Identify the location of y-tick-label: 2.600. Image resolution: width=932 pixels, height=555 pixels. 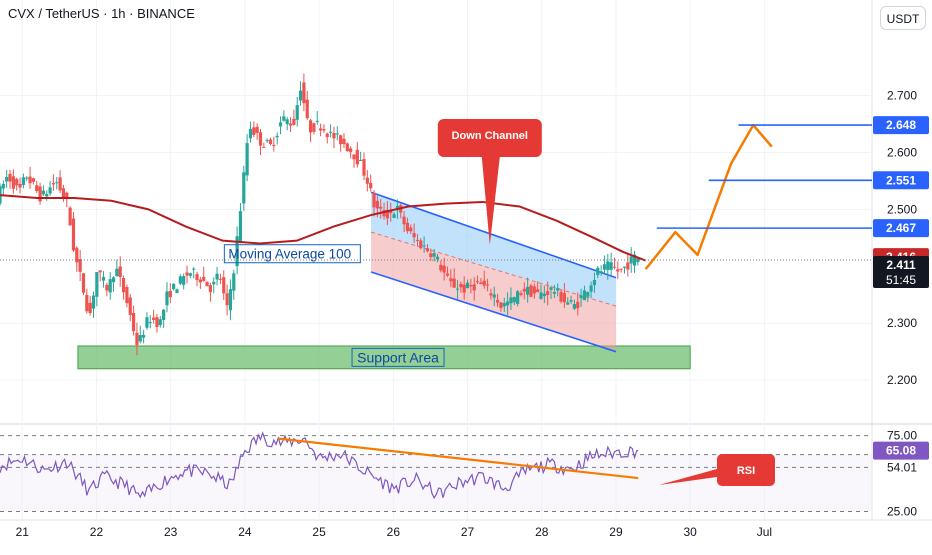
(902, 152).